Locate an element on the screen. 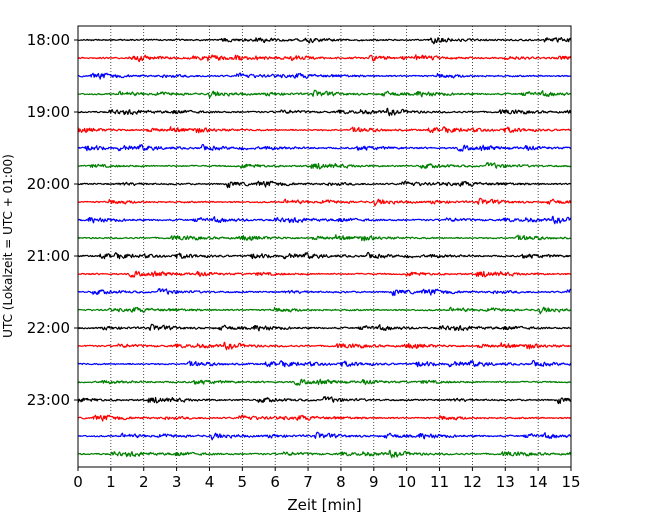 Image resolution: width=650 pixels, height=520 pixels. x-tick-label: 5 is located at coordinates (243, 482).